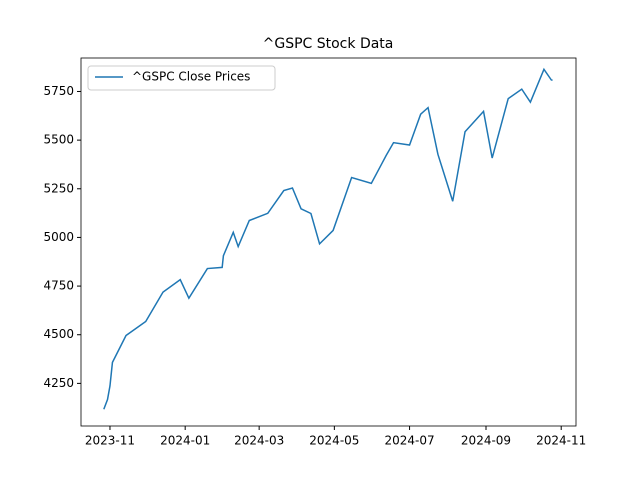 This screenshot has height=484, width=640. Describe the element at coordinates (561, 441) in the screenshot. I see `x-tick-label: 2024-11` at that location.